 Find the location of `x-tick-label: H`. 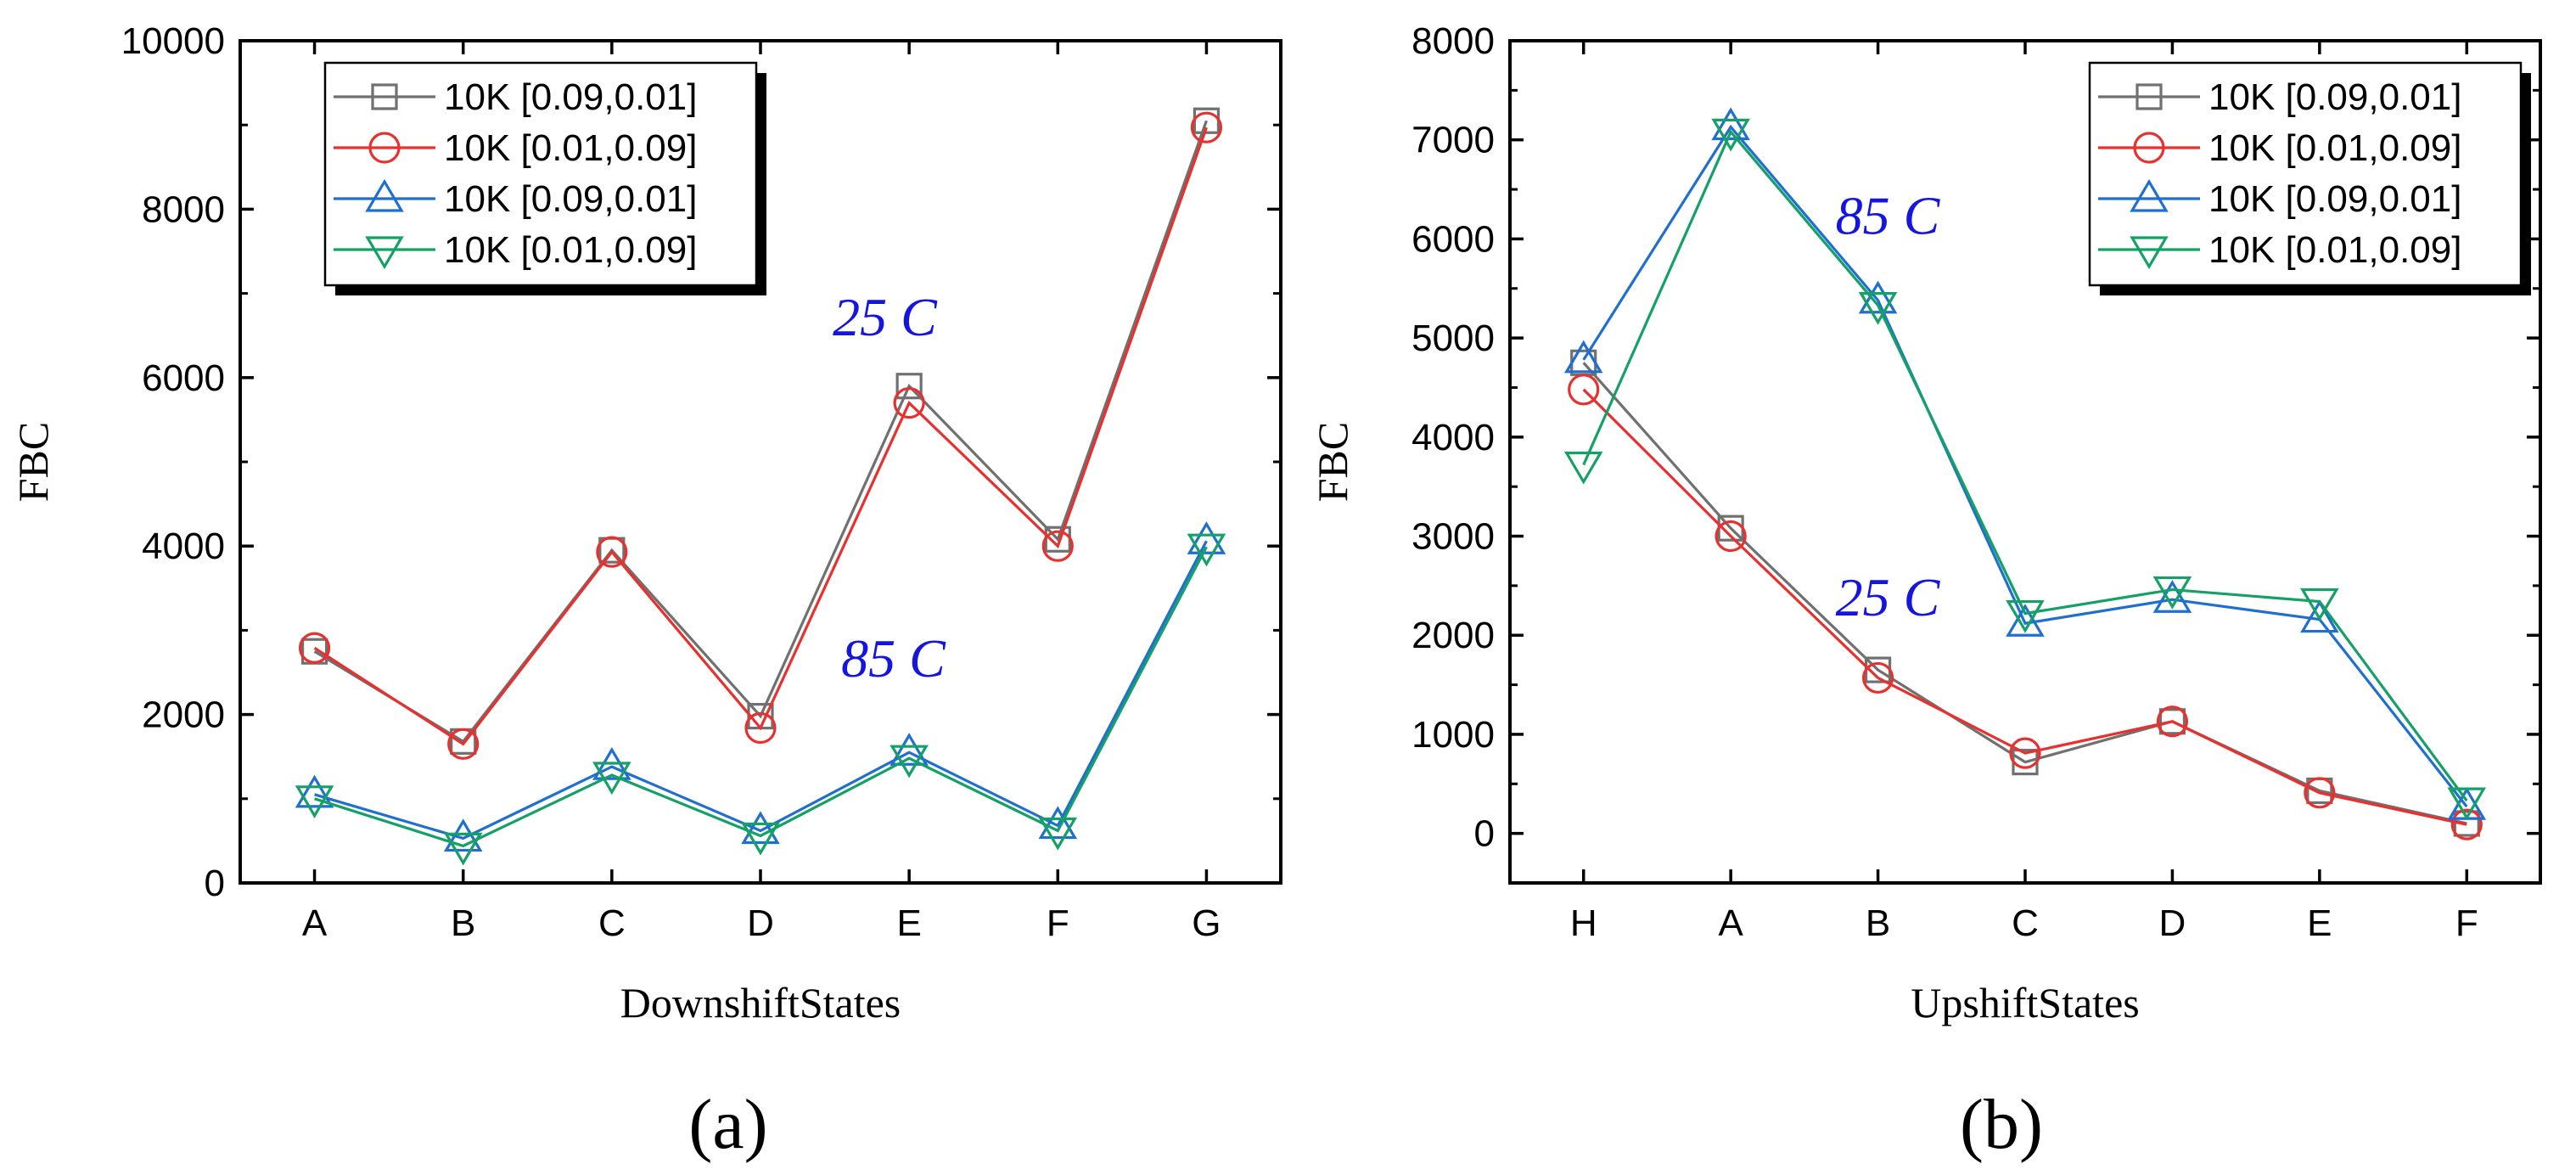

x-tick-label: H is located at coordinates (1583, 923).